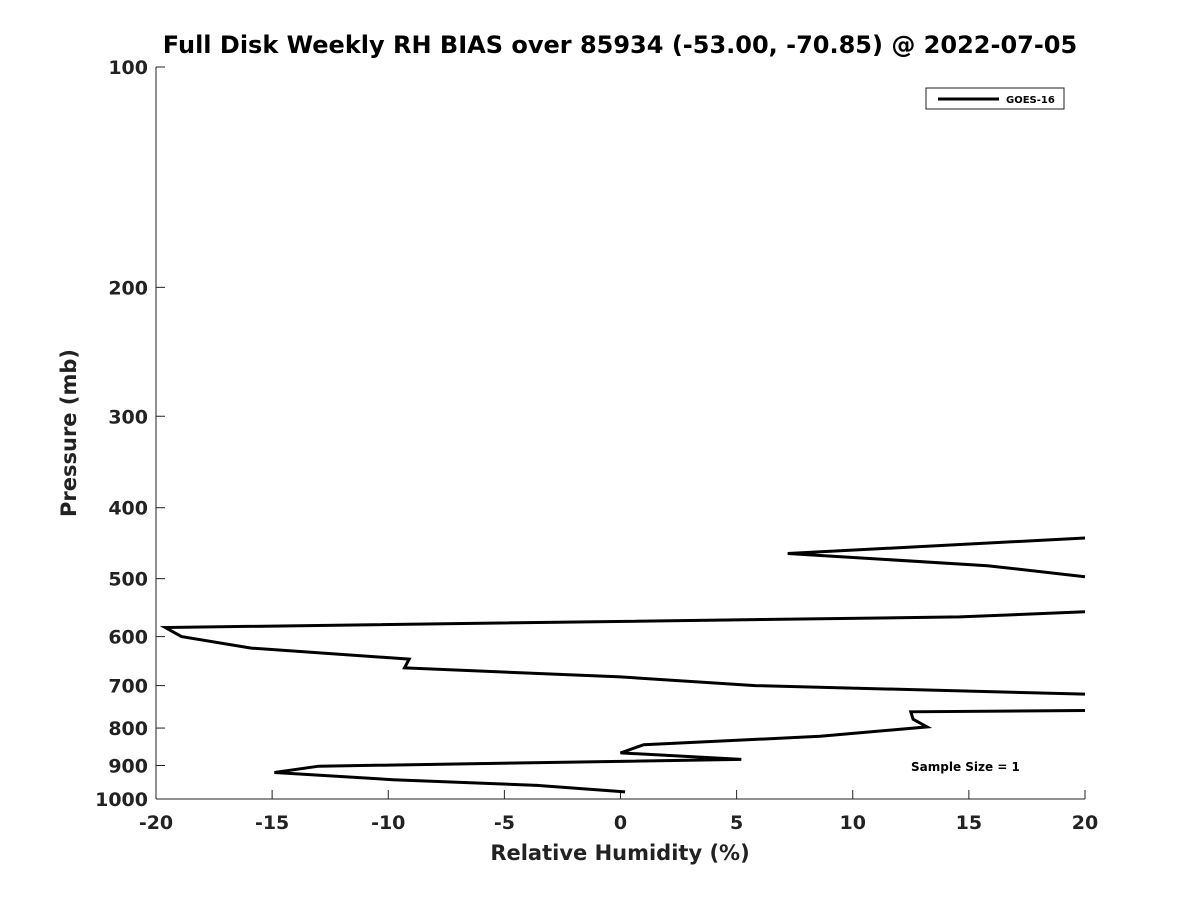 The image size is (1200, 900). What do you see at coordinates (128, 68) in the screenshot?
I see `y-tick-label-100: 100` at bounding box center [128, 68].